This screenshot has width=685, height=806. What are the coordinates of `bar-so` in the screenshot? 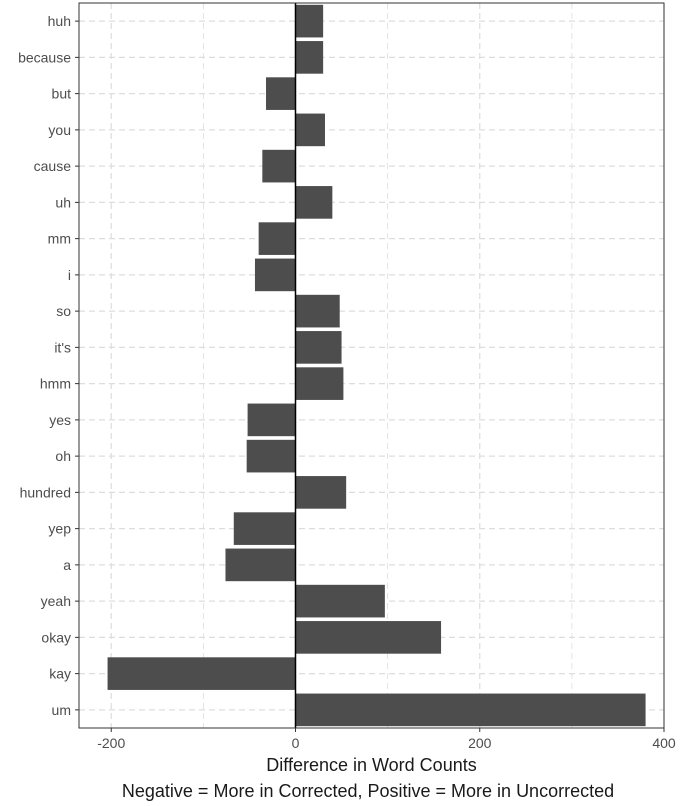 It's located at (317, 311).